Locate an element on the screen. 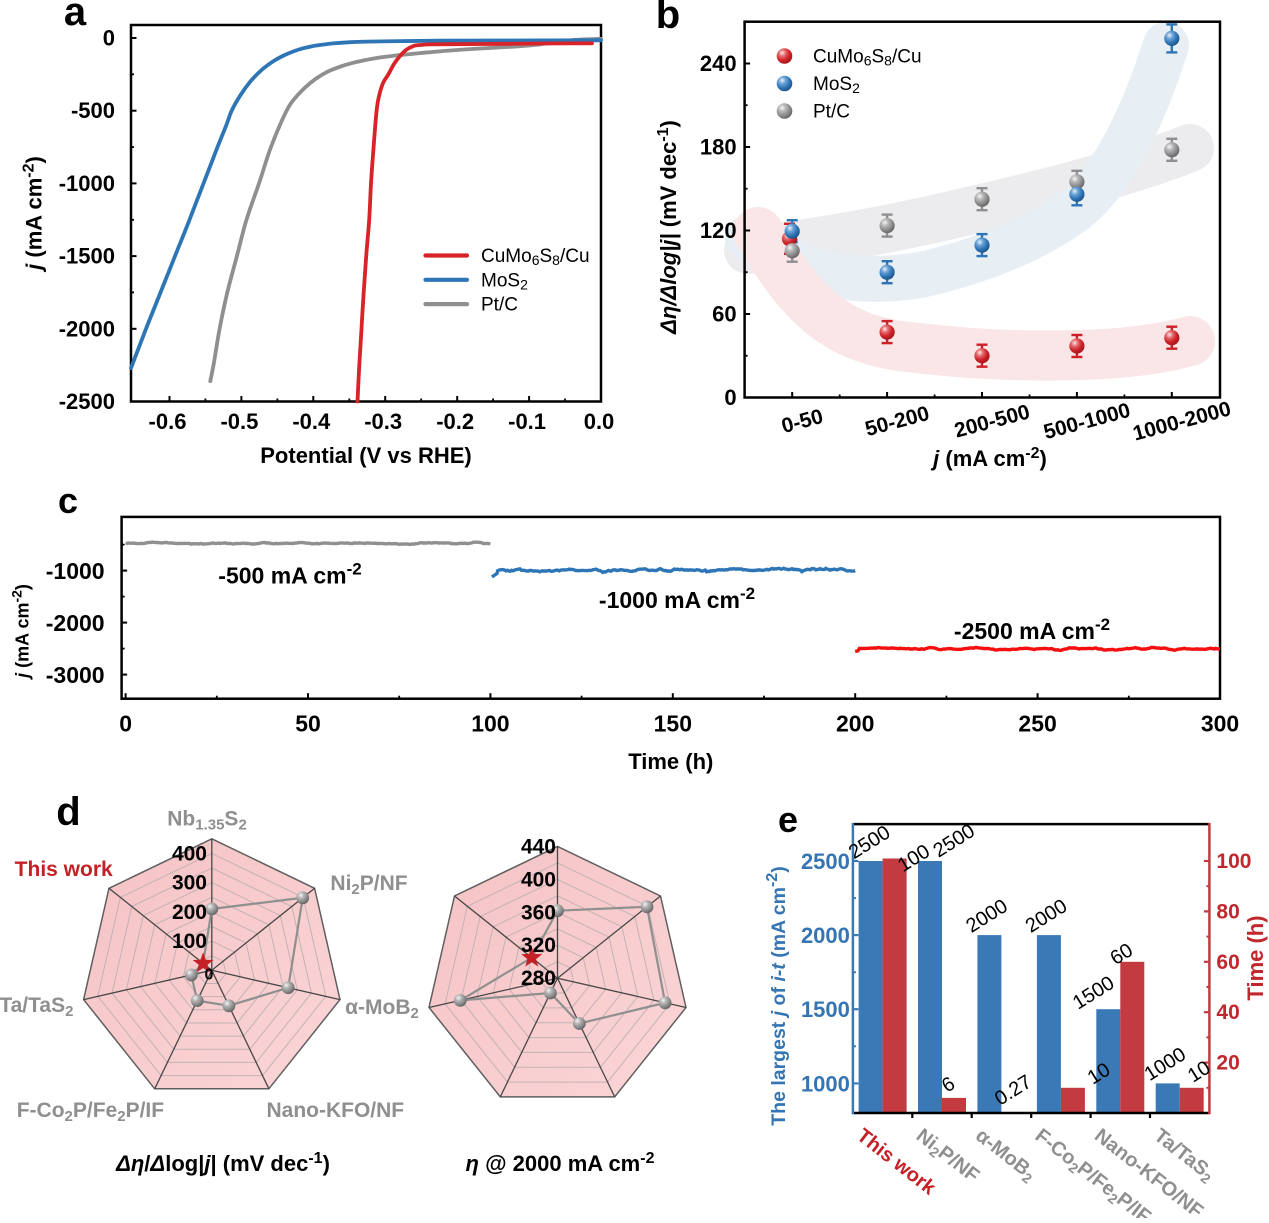  svg-text: 2500 is located at coordinates (825, 861).